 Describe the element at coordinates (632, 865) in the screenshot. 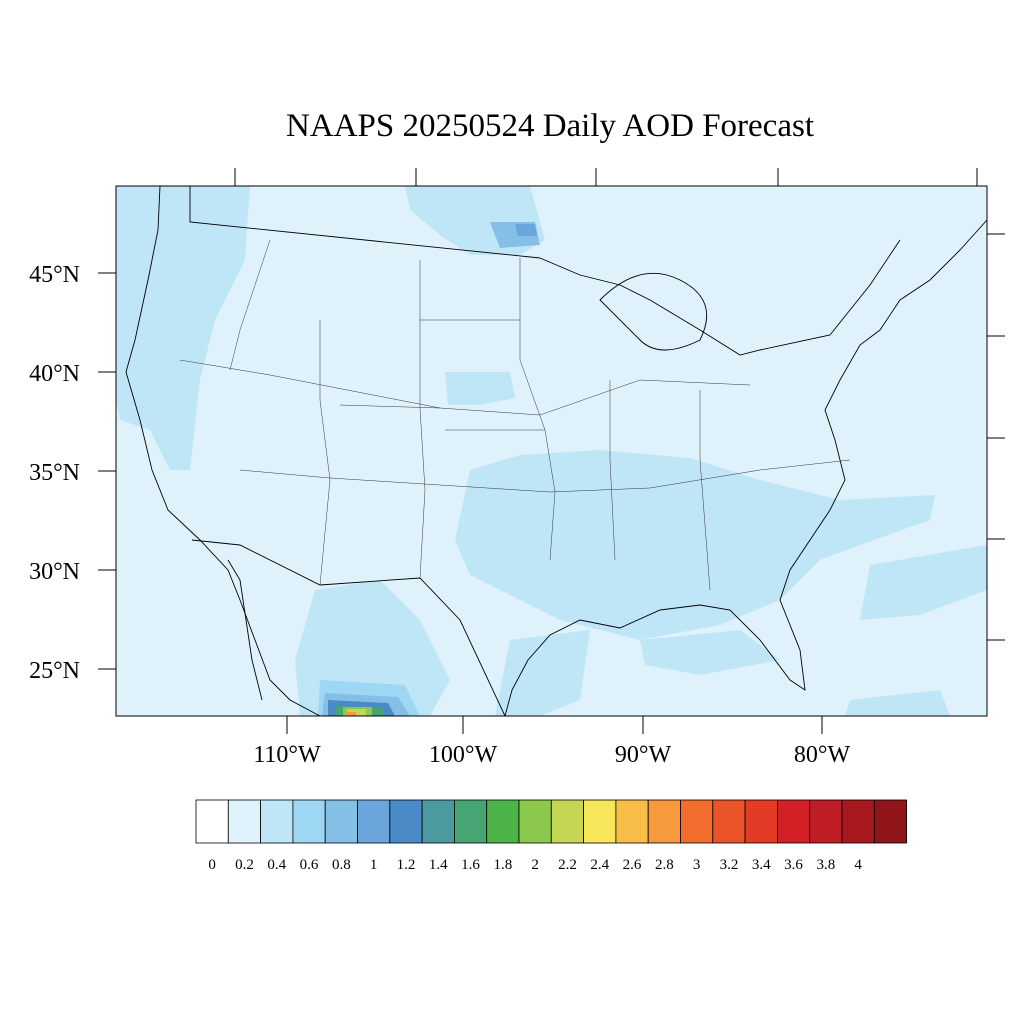

I see `colorbar-tick-label: 2.6` at that location.